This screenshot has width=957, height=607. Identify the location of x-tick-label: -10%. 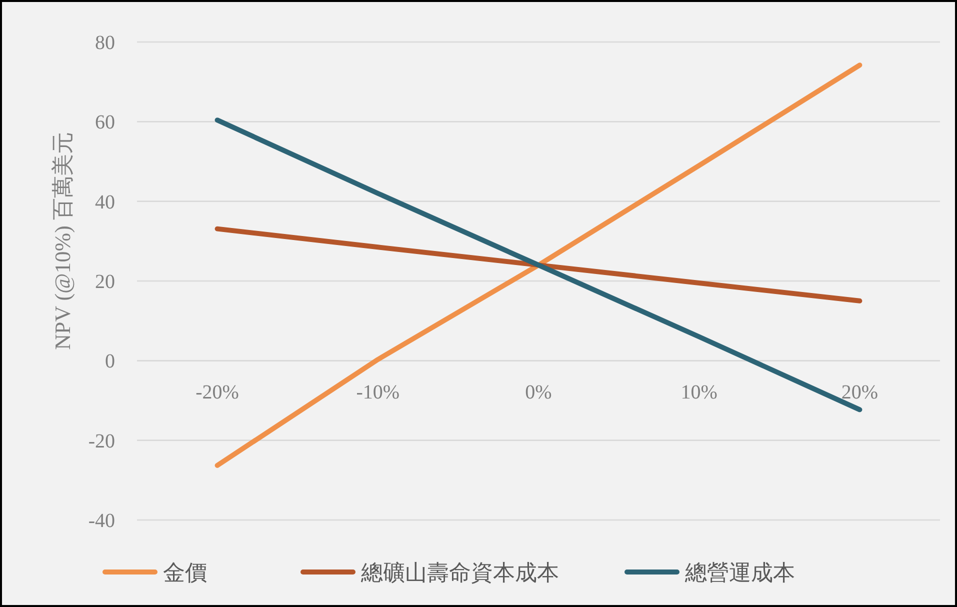
(378, 393).